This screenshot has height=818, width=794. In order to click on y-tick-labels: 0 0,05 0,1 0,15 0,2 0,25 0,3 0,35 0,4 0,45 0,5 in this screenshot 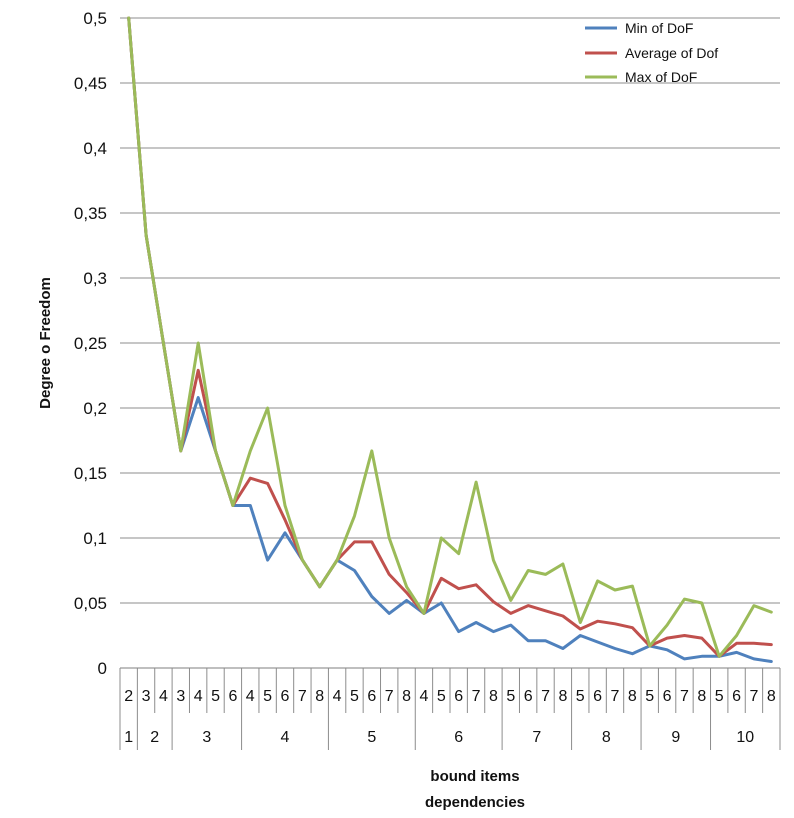, I will do `click(90, 343)`.